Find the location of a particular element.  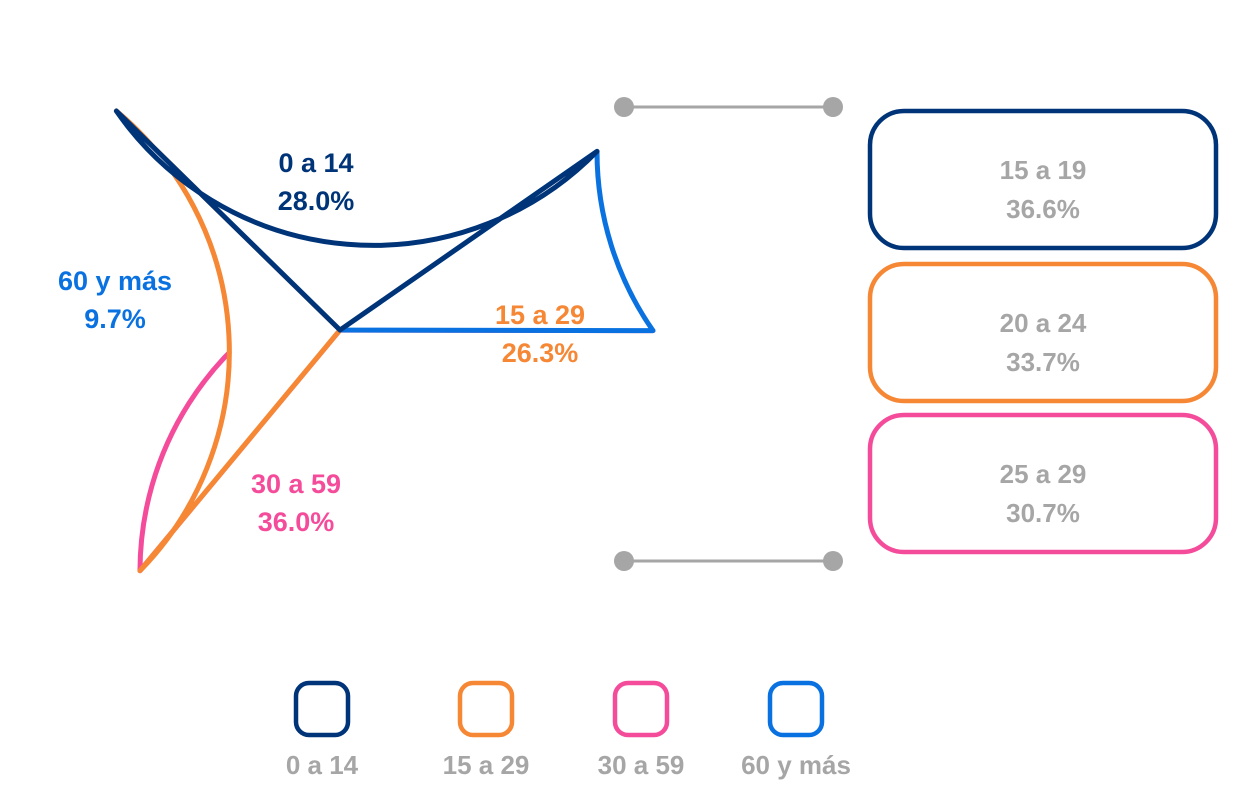

breakdown-box-value: 33.7% is located at coordinates (1043, 362).